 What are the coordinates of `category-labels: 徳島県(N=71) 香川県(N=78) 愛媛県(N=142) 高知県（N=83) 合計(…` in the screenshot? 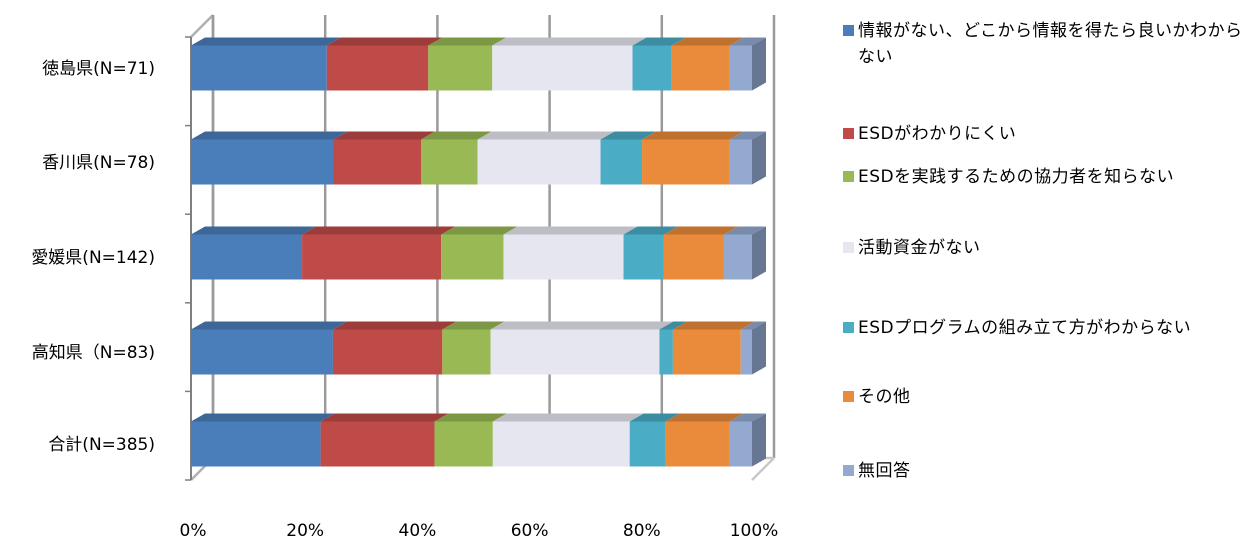 It's located at (93, 257).